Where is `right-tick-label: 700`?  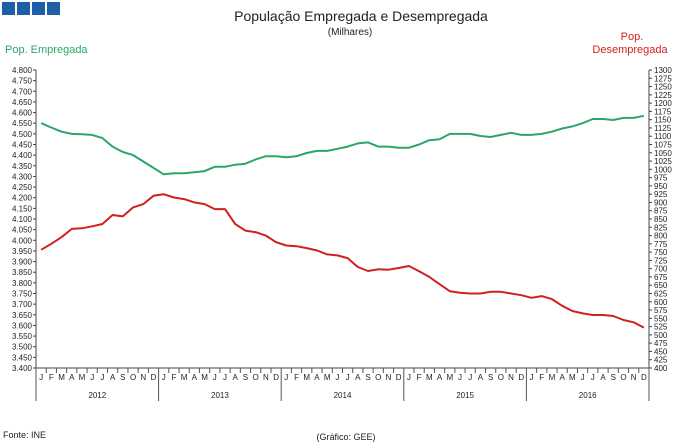 right-tick-label: 700 is located at coordinates (661, 269).